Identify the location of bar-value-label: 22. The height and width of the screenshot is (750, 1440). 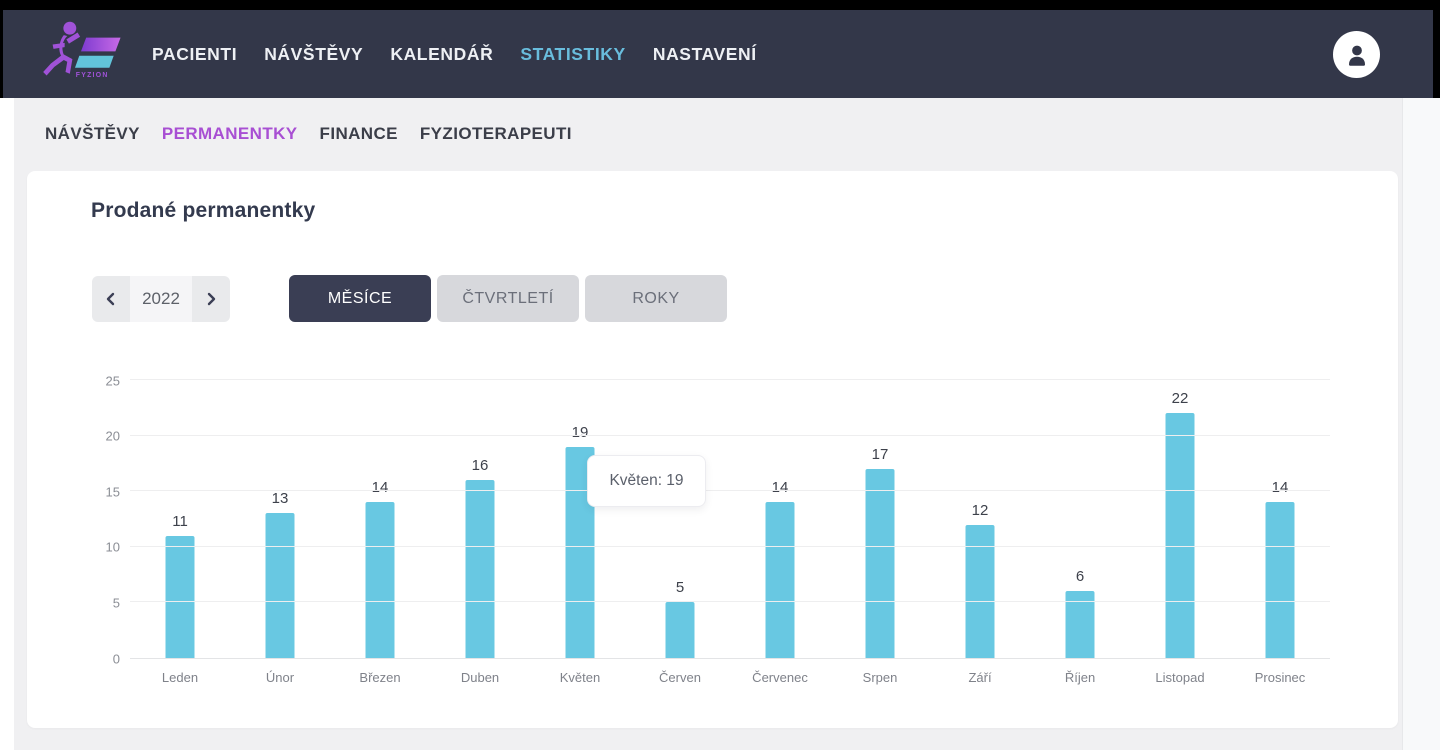
(1180, 399).